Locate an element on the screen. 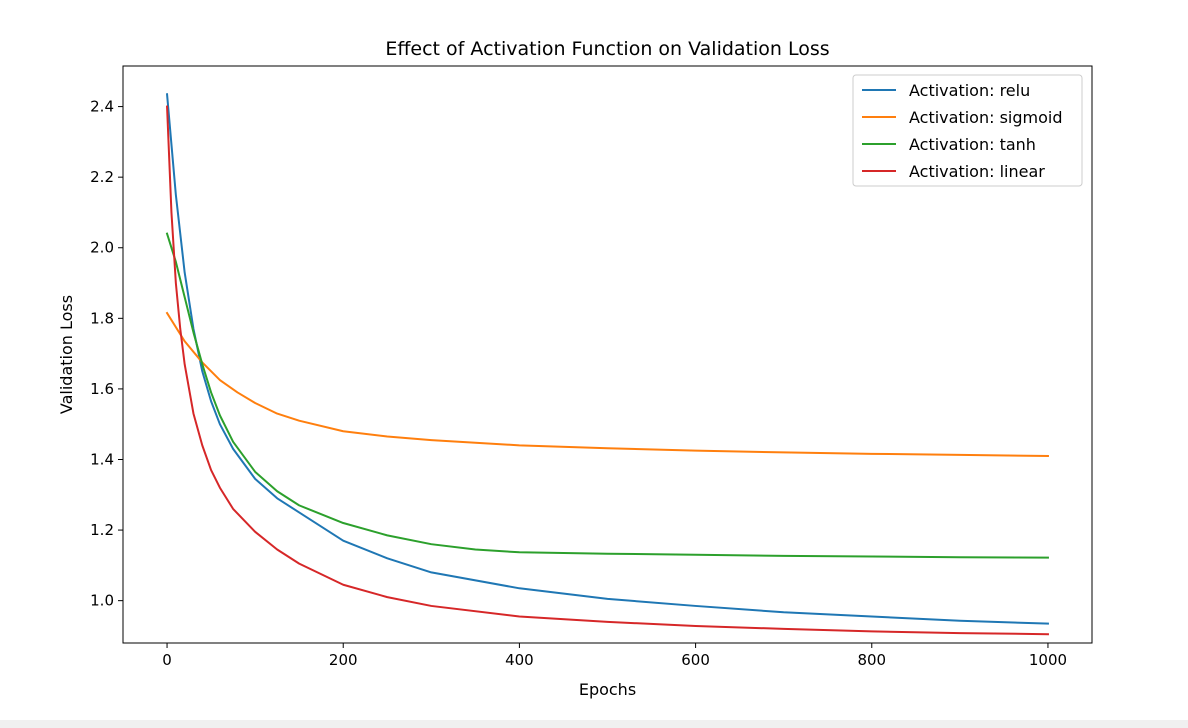 This screenshot has height=728, width=1188. y-tick-label: 1.8 is located at coordinates (102, 318).